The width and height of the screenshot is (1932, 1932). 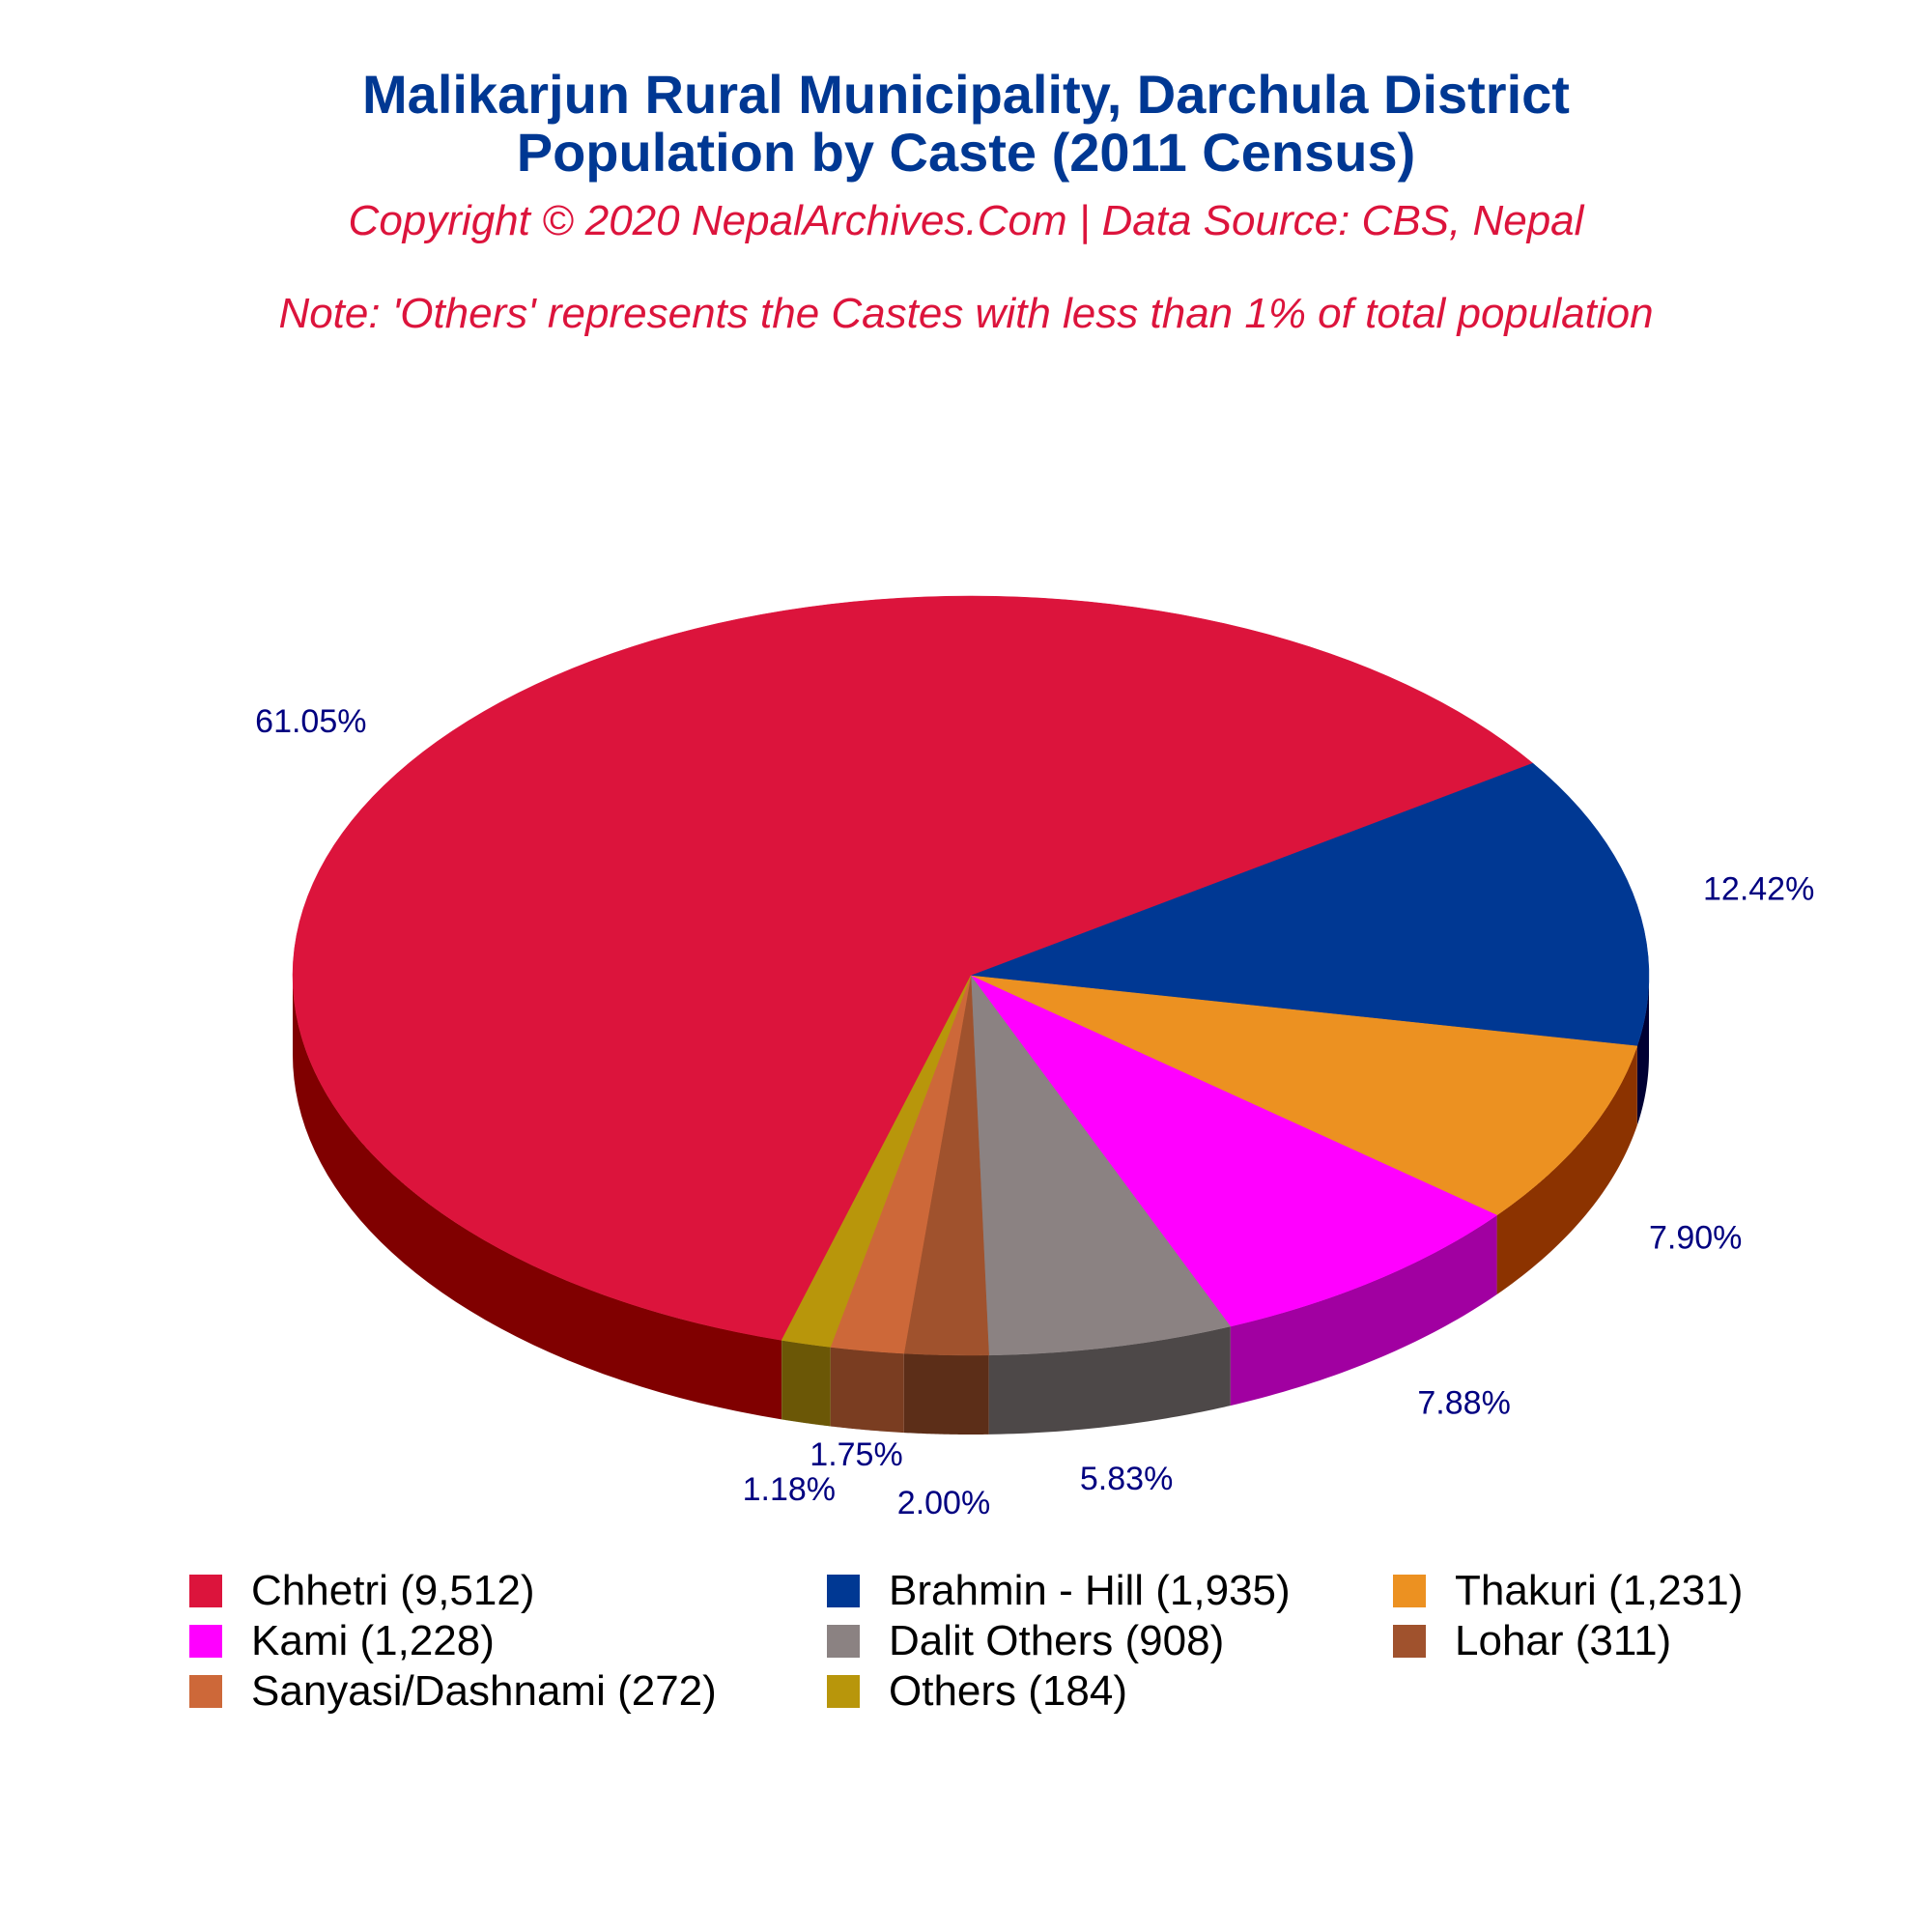 What do you see at coordinates (966, 152) in the screenshot?
I see `chart-title-line2: Population by Caste (2011 Census)` at bounding box center [966, 152].